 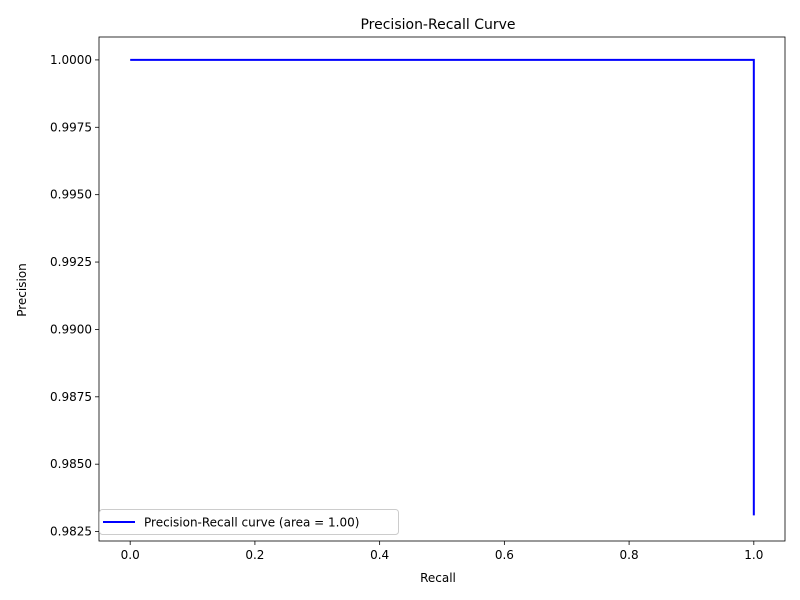 I want to click on x-tick-label: 0.6, so click(x=504, y=555).